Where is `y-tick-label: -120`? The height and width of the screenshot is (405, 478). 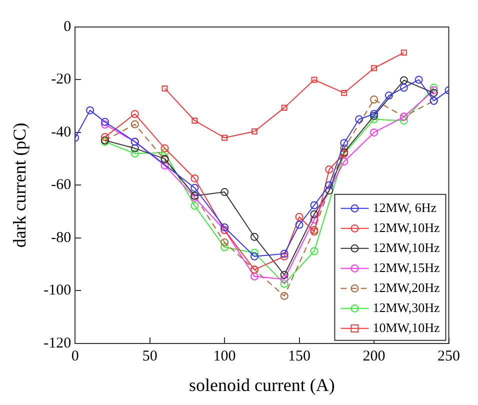
y-tick-label: -120 is located at coordinates (58, 343).